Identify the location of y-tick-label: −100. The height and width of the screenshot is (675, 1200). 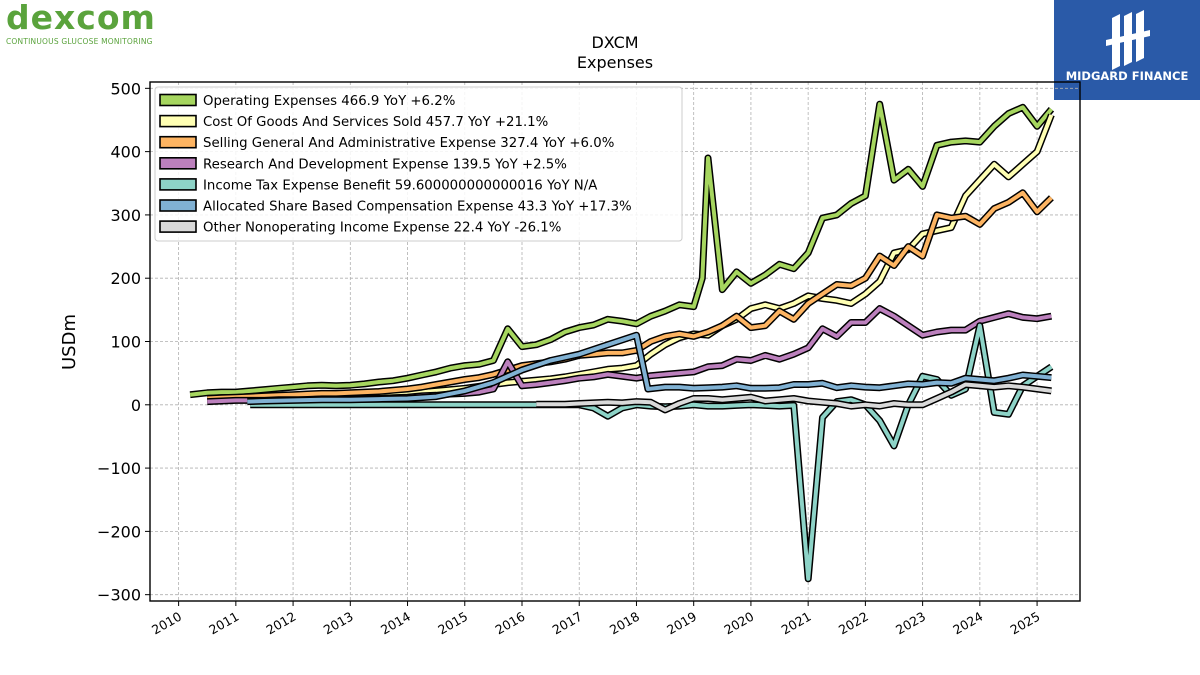
(119, 468).